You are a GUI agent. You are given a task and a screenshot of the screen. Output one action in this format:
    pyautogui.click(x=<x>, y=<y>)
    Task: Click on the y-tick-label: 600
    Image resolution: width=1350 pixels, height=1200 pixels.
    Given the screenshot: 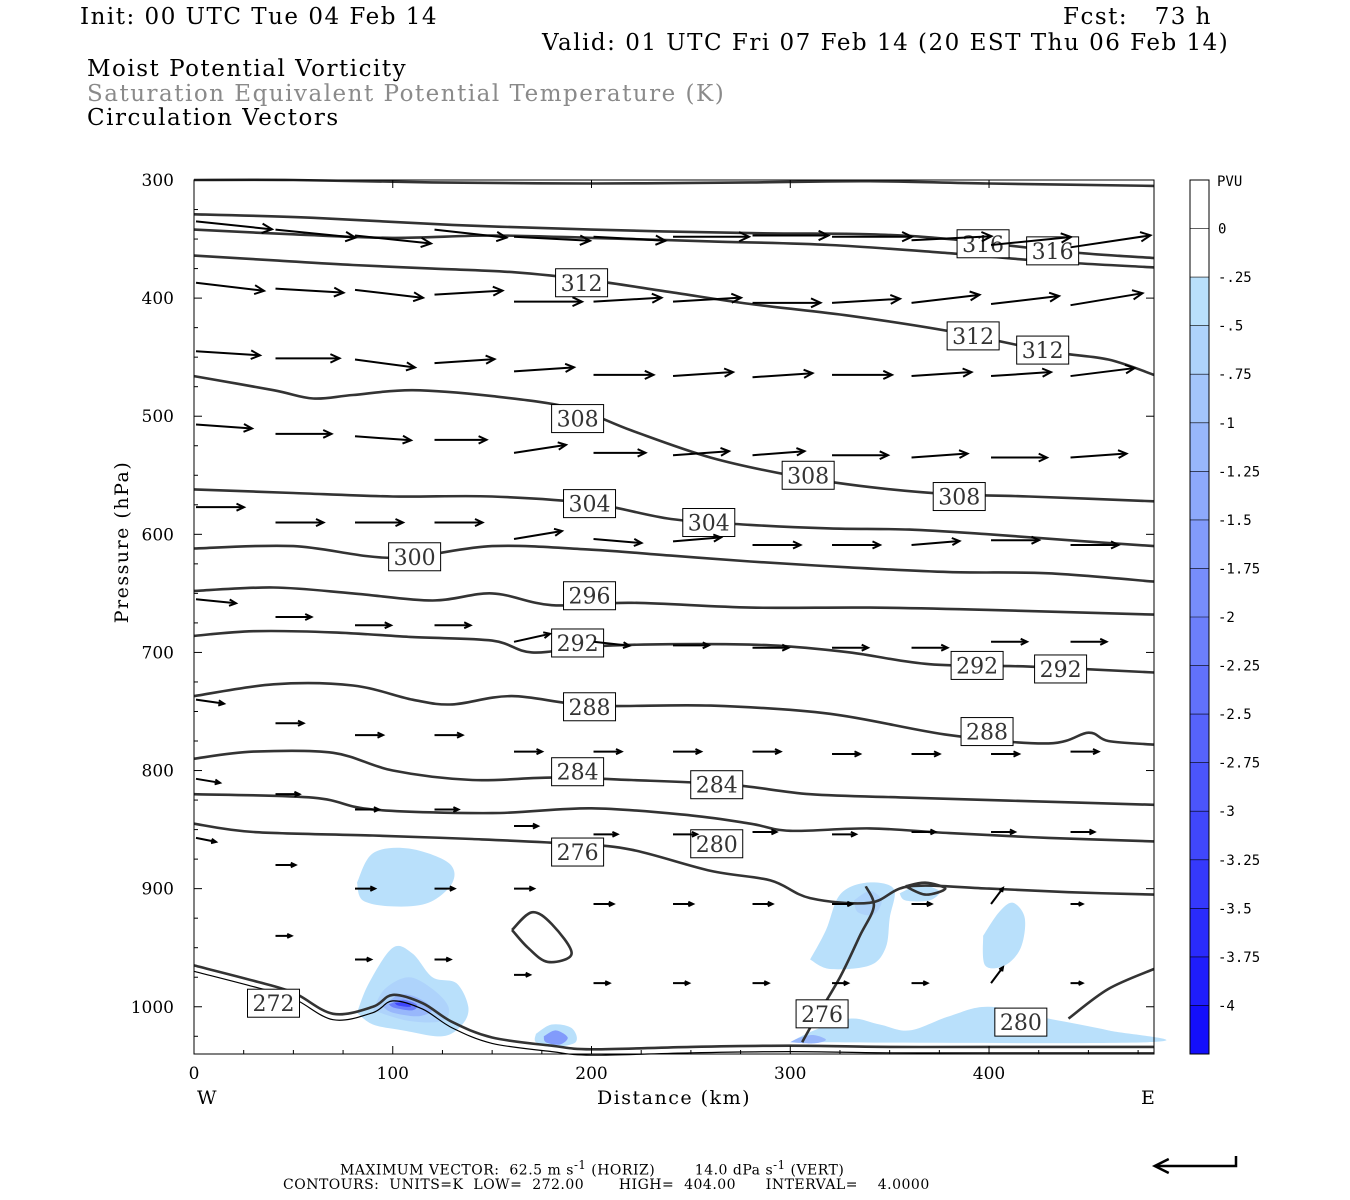 What is the action you would take?
    pyautogui.click(x=158, y=535)
    